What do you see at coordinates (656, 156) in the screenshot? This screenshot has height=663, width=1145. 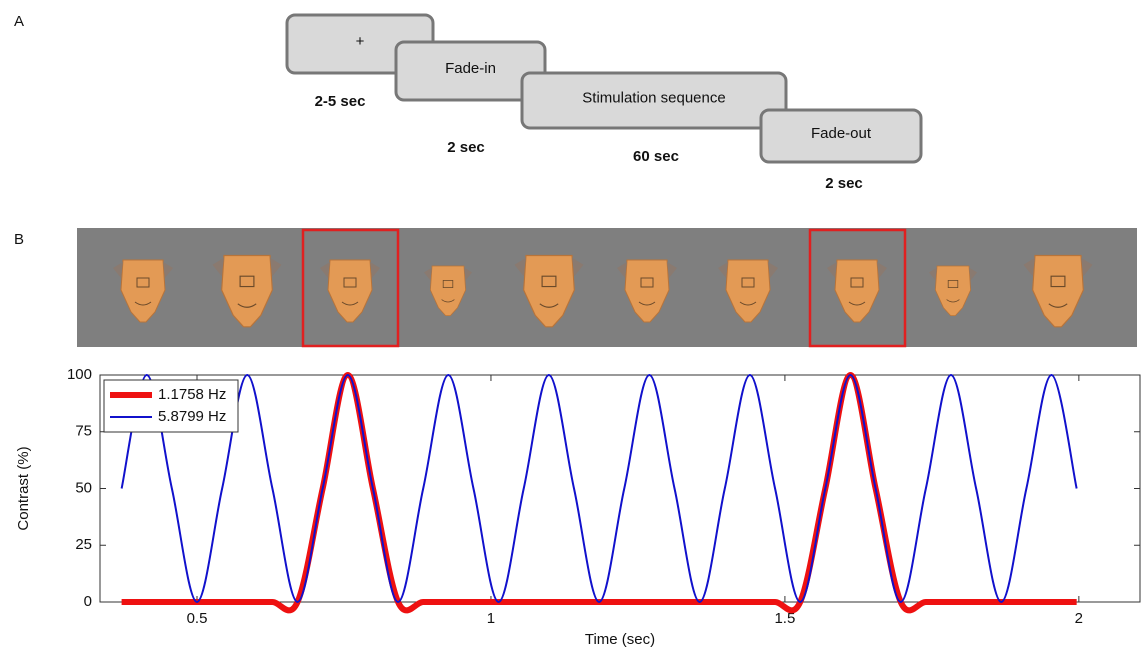 I see `timeline-duration: 60 sec` at bounding box center [656, 156].